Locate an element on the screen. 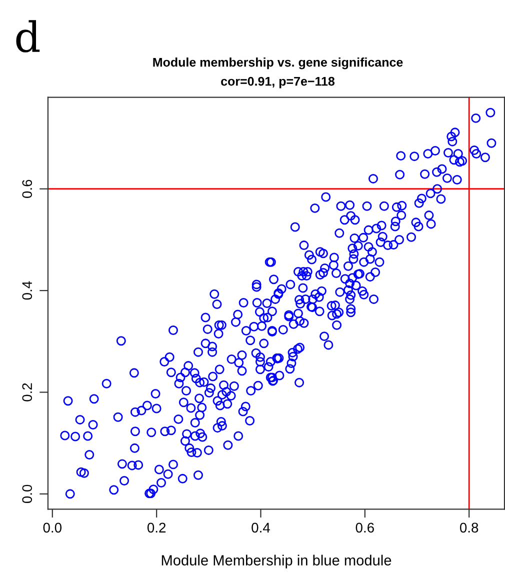 The height and width of the screenshot is (576, 505). x-tick-label: 0.2 is located at coordinates (156, 527).